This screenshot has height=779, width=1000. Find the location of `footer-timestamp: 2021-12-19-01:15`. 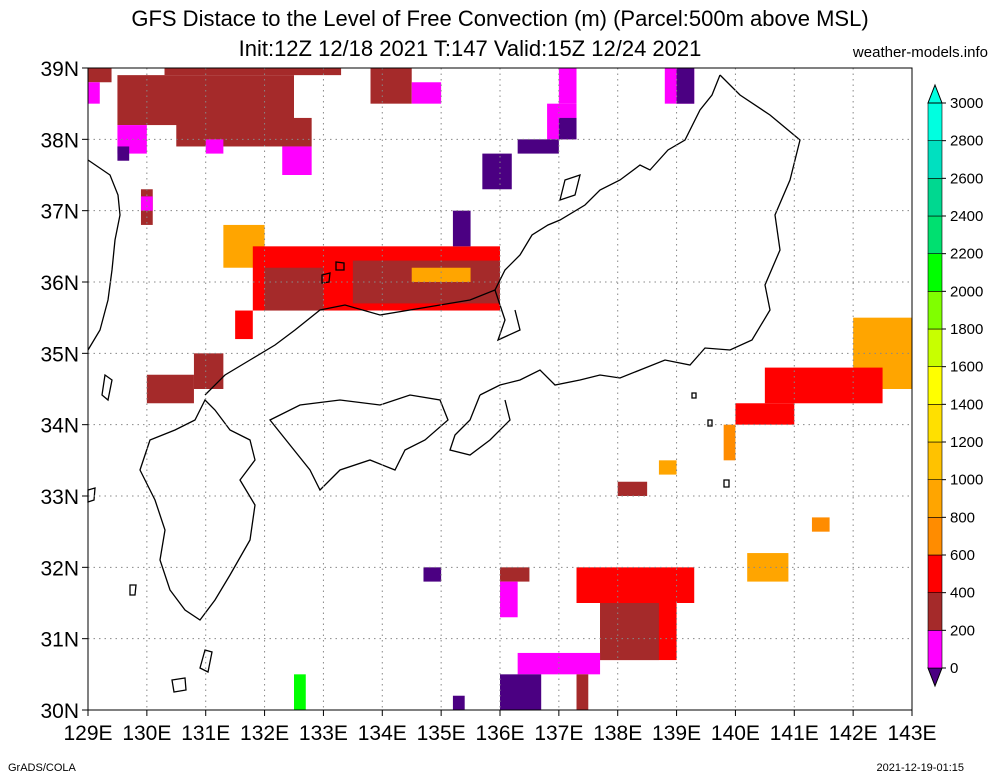

footer-timestamp: 2021-12-19-01:15 is located at coordinates (920, 768).